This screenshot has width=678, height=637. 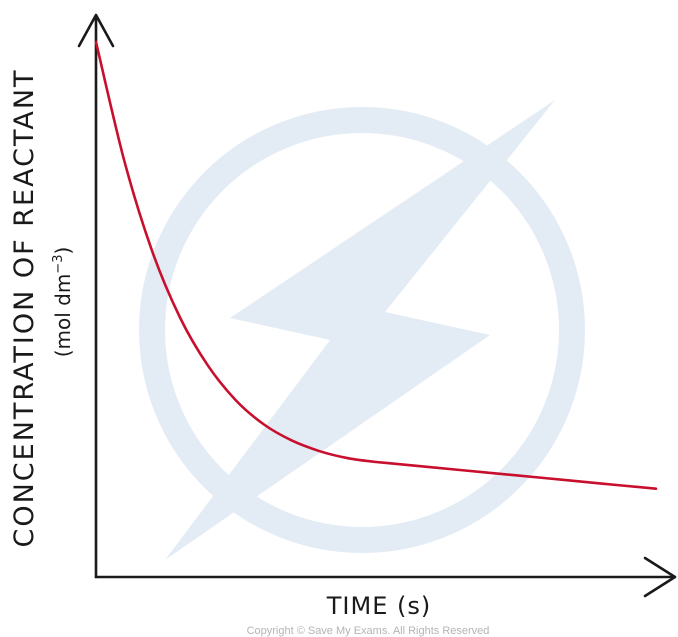 I want to click on y-axis-label: CONCENTRATION OF REACTANT, so click(x=24, y=307).